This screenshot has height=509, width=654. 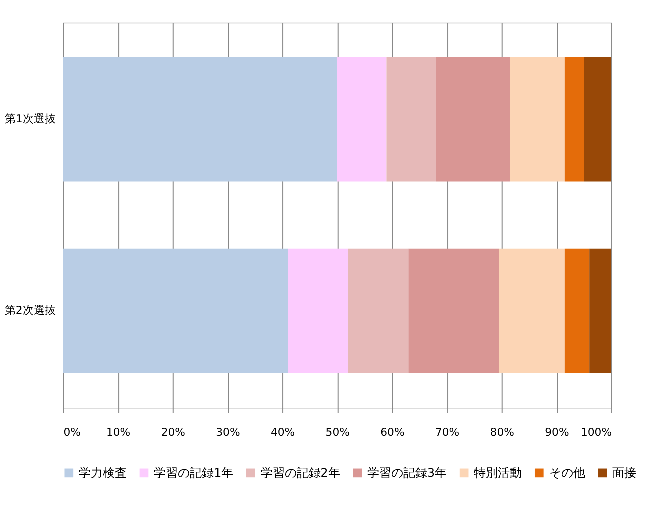 What do you see at coordinates (173, 433) in the screenshot?
I see `x-tick-label: 20%` at bounding box center [173, 433].